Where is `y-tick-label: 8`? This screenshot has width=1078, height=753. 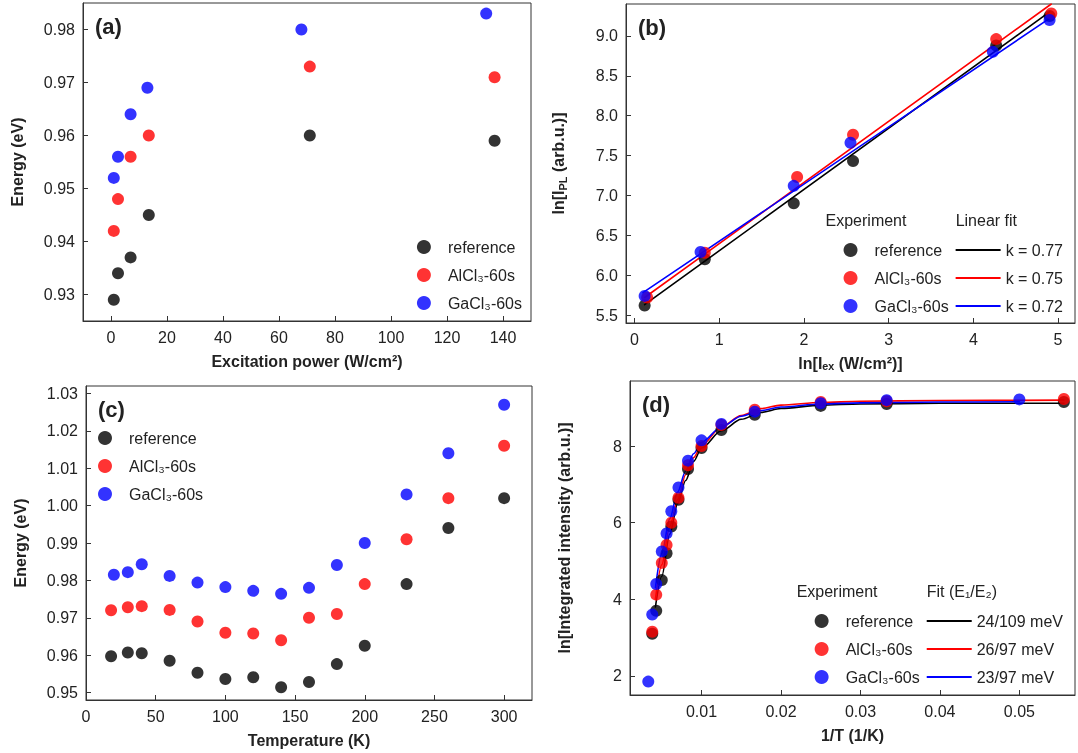
y-tick-label: 8 is located at coordinates (618, 446).